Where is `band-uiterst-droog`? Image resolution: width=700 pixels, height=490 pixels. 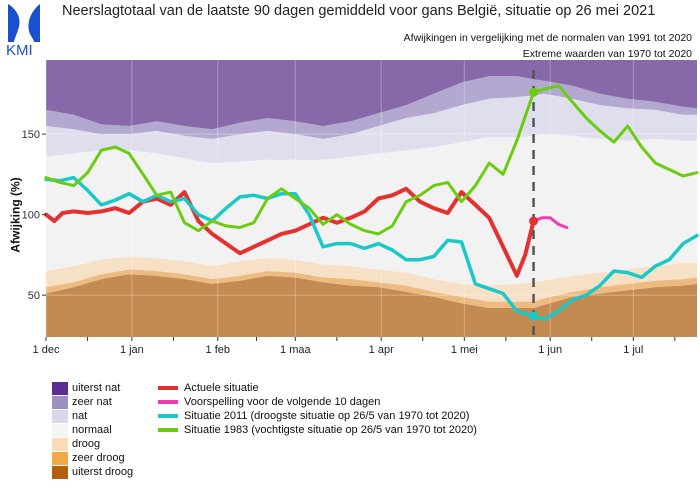
band-uiterst-droog is located at coordinates (371, 305).